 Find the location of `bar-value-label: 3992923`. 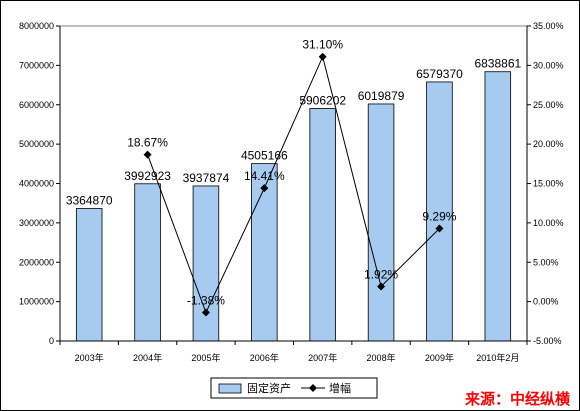

bar-value-label: 3992923 is located at coordinates (147, 176).